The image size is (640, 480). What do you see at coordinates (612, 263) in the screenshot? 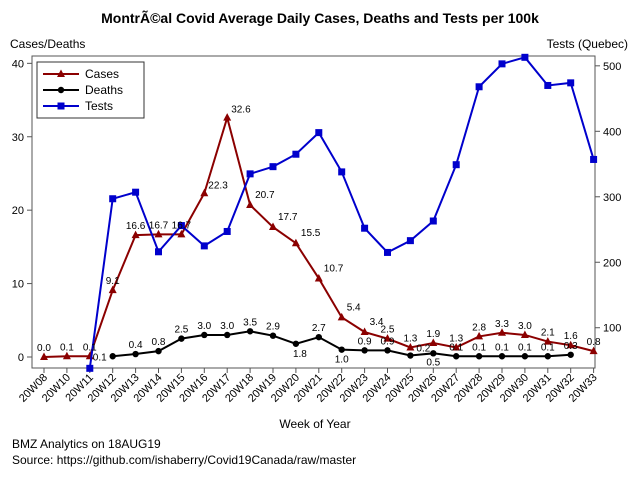
I see `right-axis-tick-label: 200` at bounding box center [612, 263].